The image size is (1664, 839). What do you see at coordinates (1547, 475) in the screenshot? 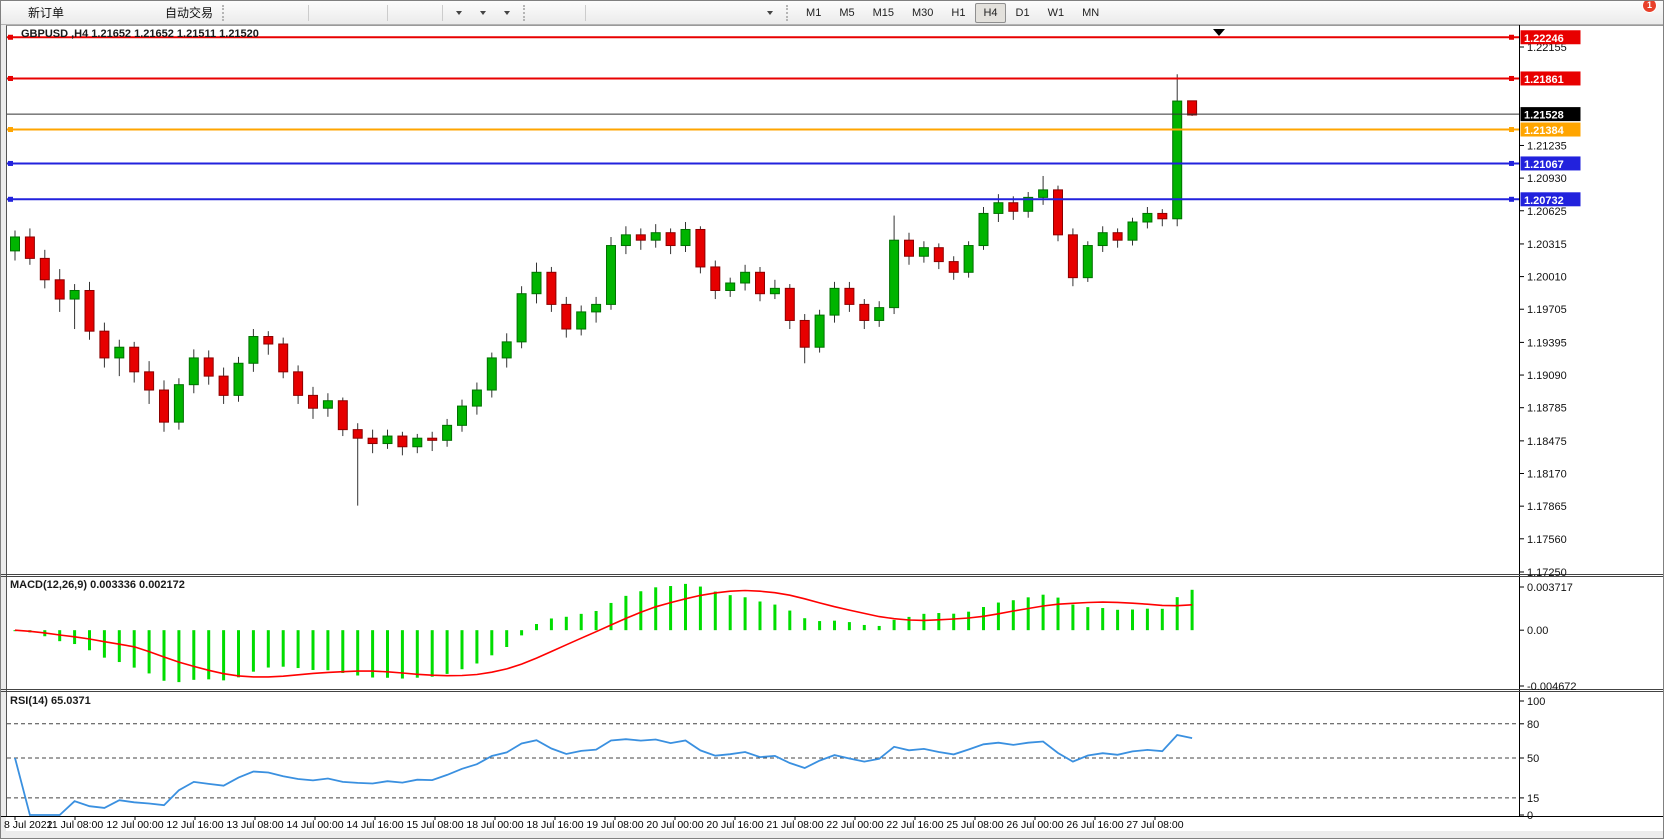
I see `price-tick: 1.18170` at bounding box center [1547, 475].